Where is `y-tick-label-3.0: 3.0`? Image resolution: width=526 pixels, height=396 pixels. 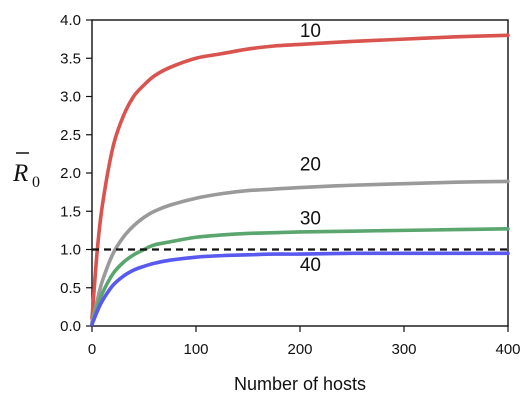
y-tick-label-3.0: 3.0 is located at coordinates (70, 97).